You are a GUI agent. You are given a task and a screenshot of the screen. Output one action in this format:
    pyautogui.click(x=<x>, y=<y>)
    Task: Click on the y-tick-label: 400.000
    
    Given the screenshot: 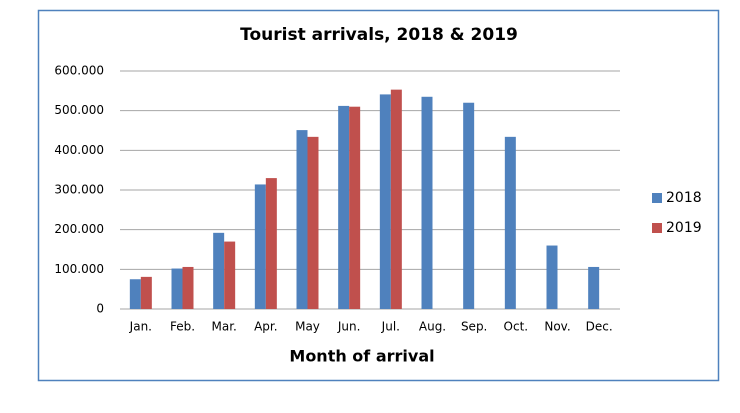 What is the action you would take?
    pyautogui.click(x=79, y=150)
    